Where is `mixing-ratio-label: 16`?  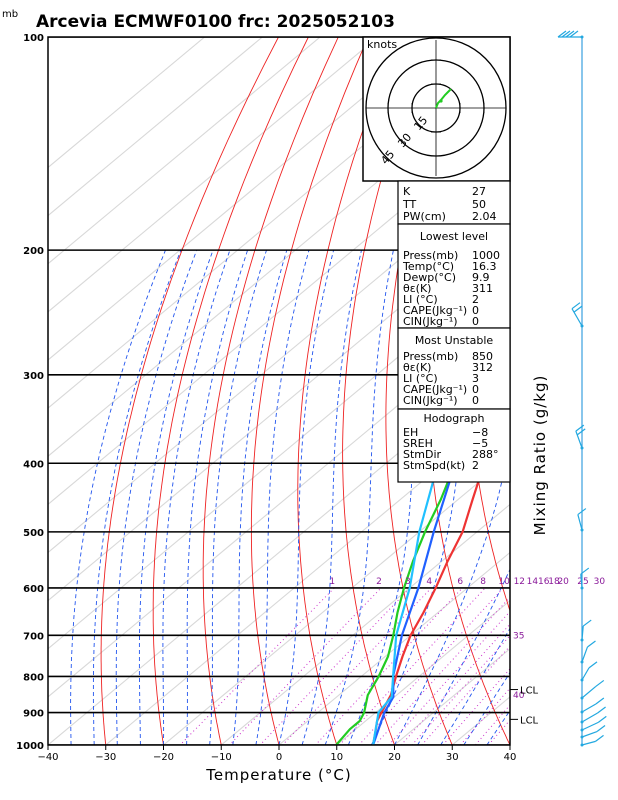
mixing-ratio-label: 16 is located at coordinates (544, 582).